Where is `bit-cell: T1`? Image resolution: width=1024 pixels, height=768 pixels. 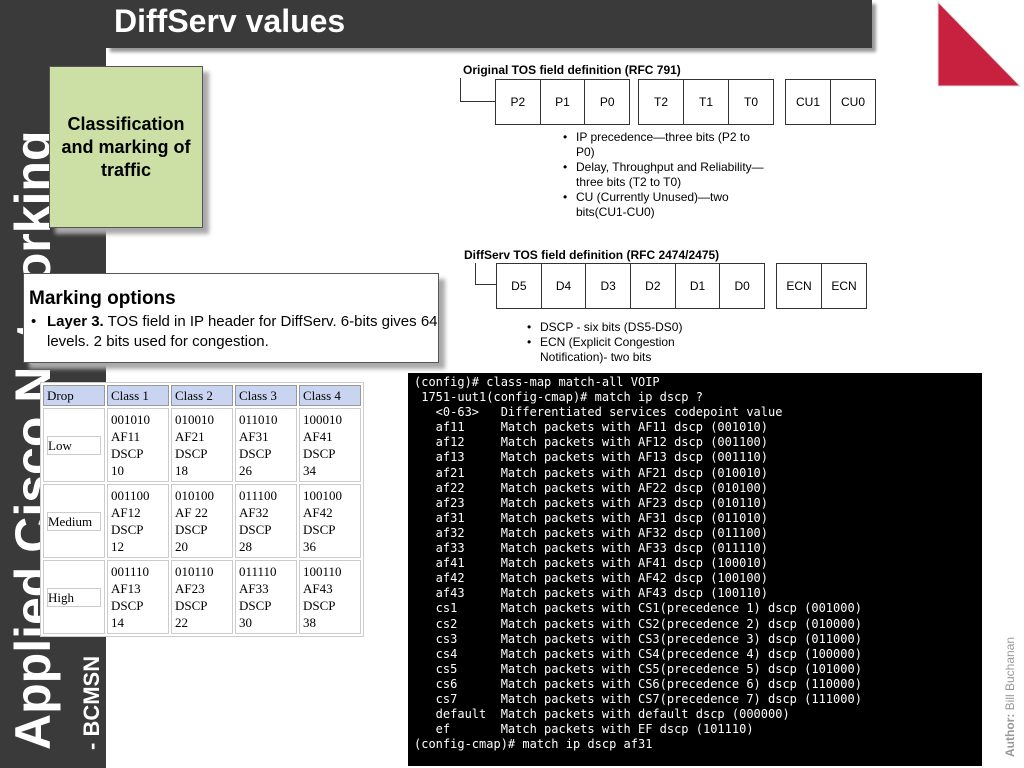 bit-cell: T1 is located at coordinates (706, 102).